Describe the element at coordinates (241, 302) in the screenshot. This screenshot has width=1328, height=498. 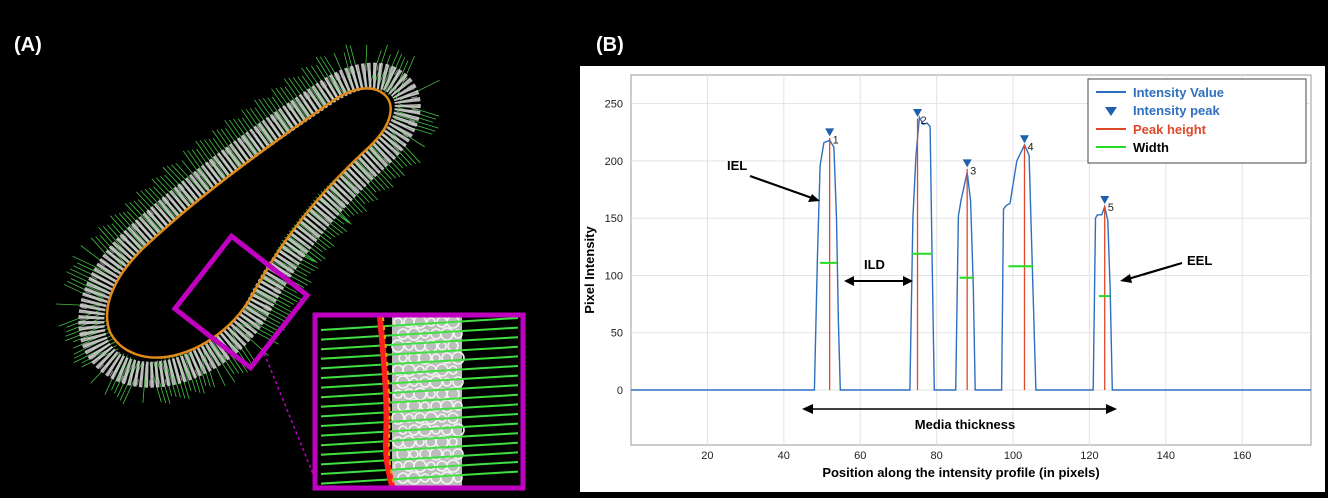
I see `zoom-frame` at that location.